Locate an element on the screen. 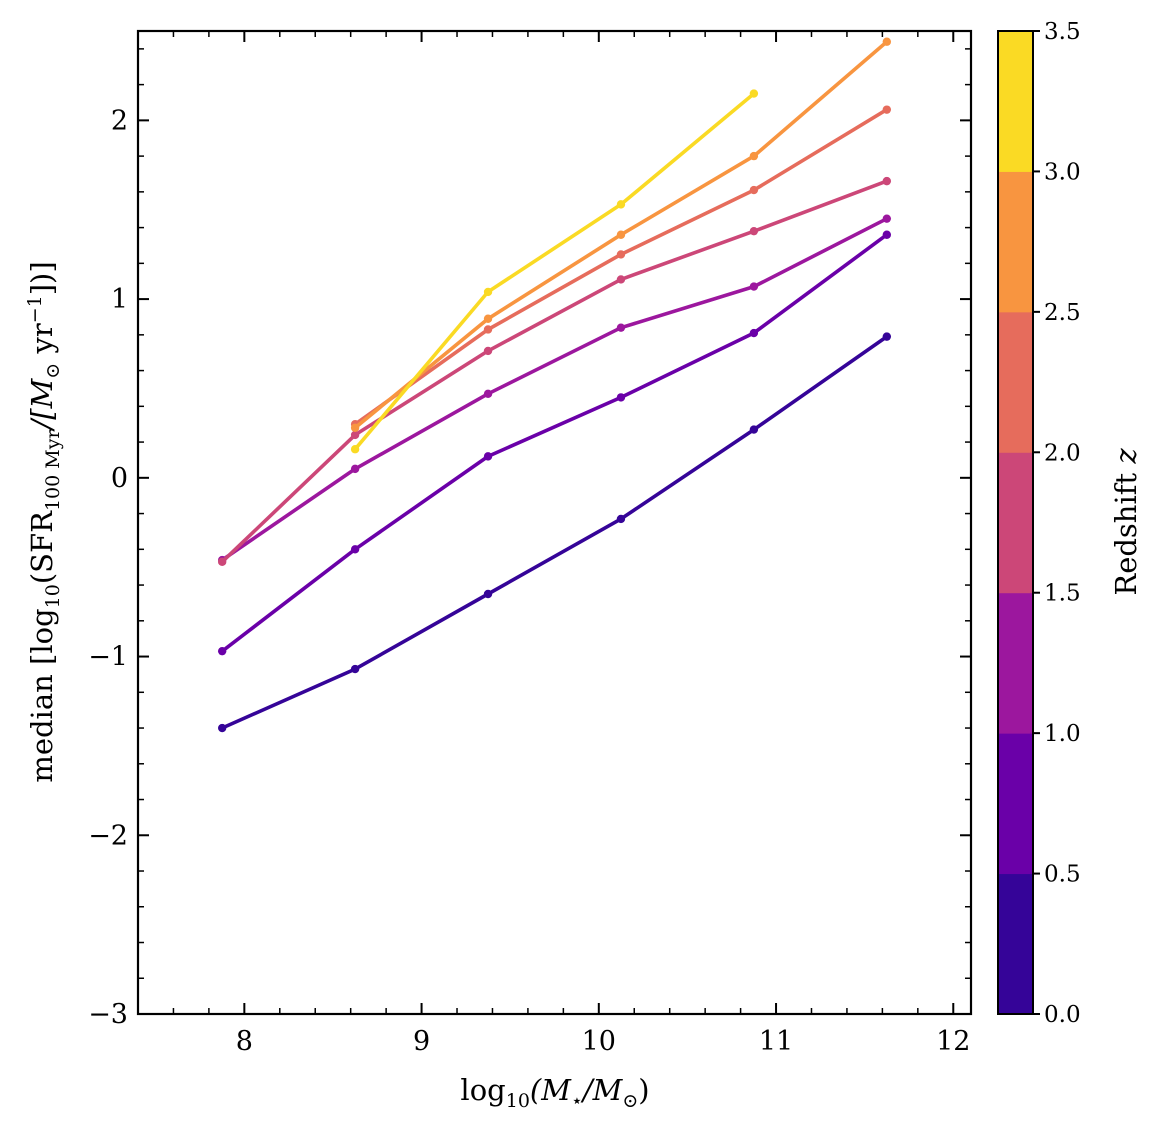 The image size is (1164, 1129). y-tick-label: 2 is located at coordinates (119, 120).